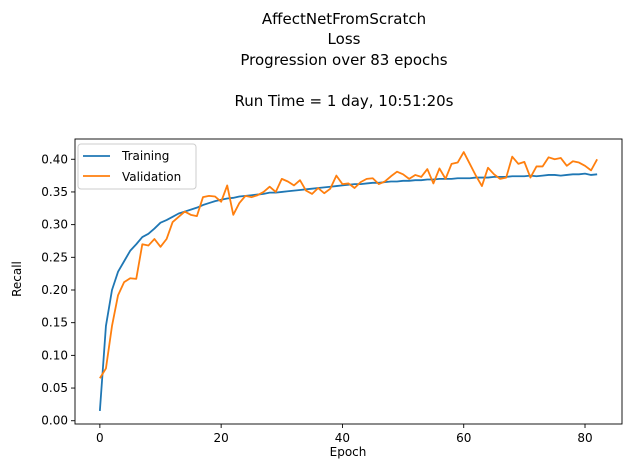  I want to click on y-axis-ticks: 0.00 0.05 0.10 0.15 0.20 0.25 0.30 0.35 0.40, so click(58, 290).